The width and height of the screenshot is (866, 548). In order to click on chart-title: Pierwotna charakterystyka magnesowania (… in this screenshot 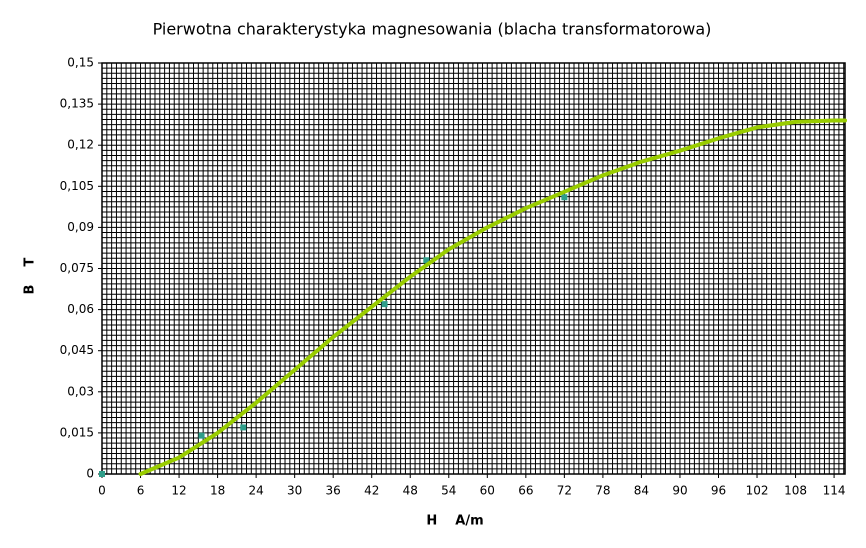, I will do `click(432, 29)`.